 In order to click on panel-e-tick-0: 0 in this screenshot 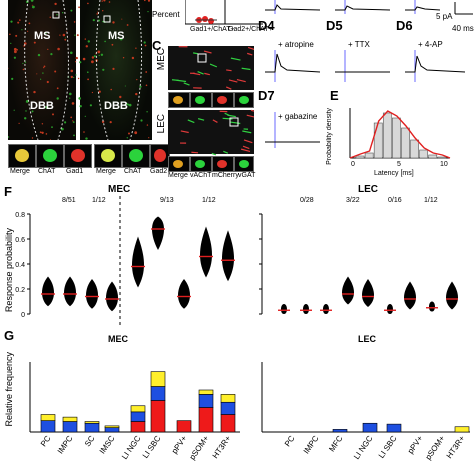, I will do `click(353, 164)`.